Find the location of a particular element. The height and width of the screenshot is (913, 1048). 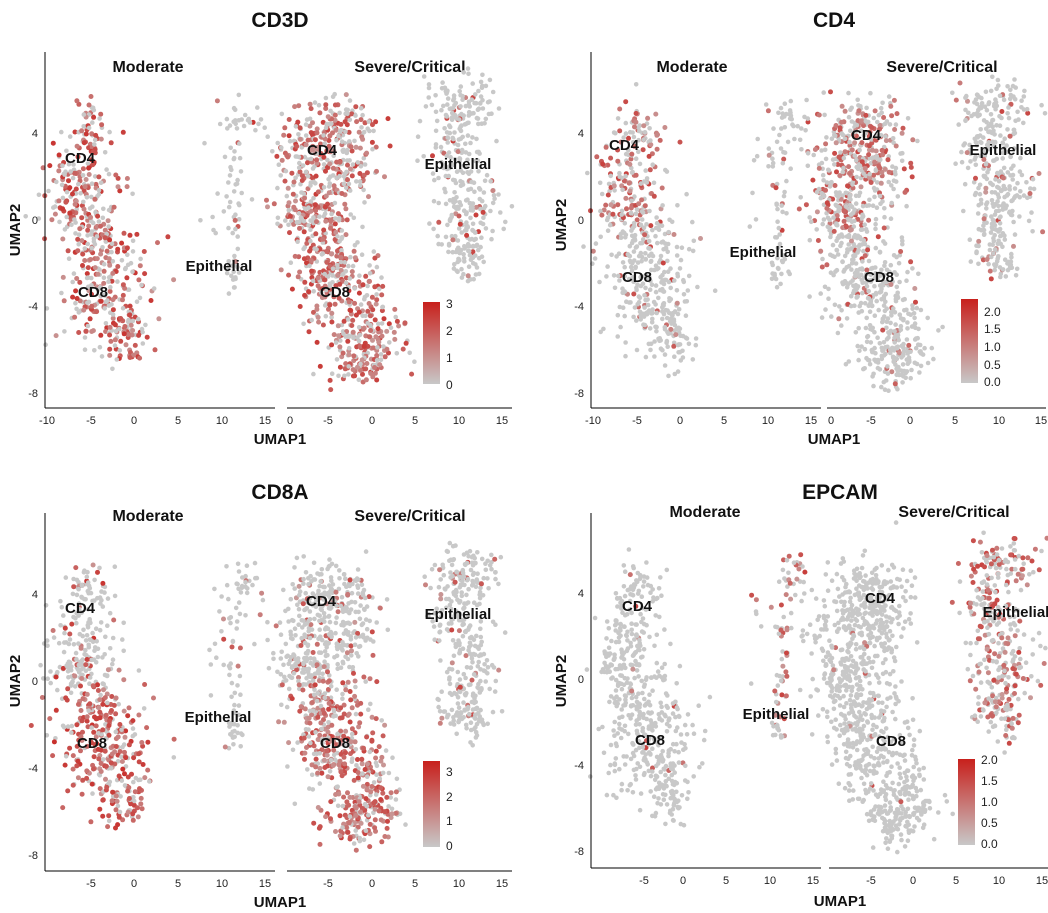

x-tick-label: 5 is located at coordinates (724, 421).